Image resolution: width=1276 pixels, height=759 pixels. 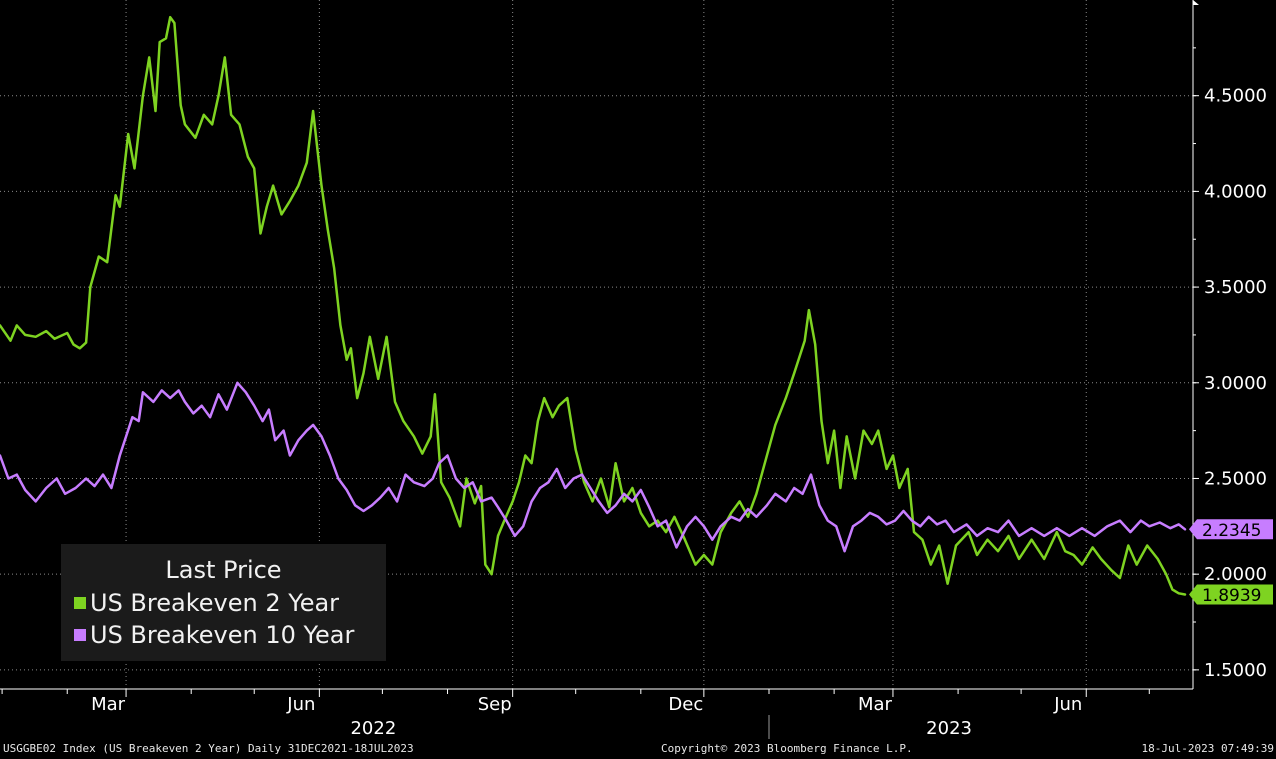 What do you see at coordinates (1235, 670) in the screenshot?
I see `y-tick-label: 1.5000` at bounding box center [1235, 670].